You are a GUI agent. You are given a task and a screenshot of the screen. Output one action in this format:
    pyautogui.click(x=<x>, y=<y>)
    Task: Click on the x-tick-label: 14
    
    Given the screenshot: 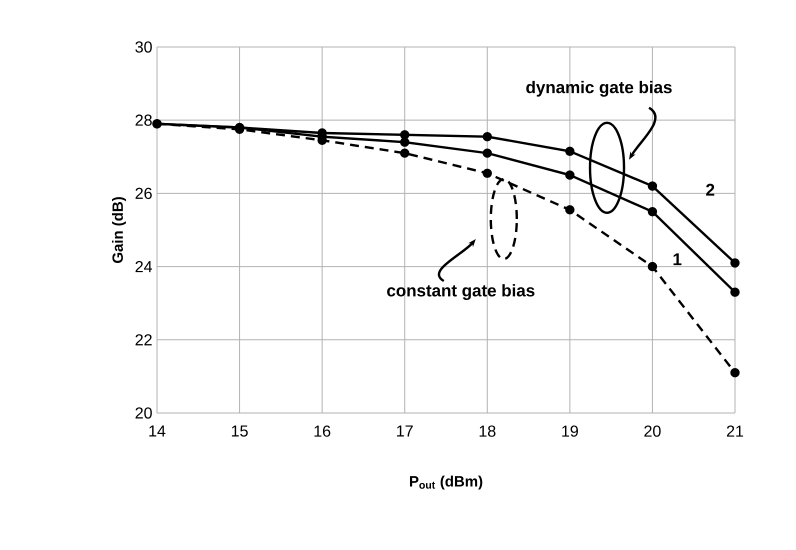 What is the action you would take?
    pyautogui.click(x=157, y=431)
    